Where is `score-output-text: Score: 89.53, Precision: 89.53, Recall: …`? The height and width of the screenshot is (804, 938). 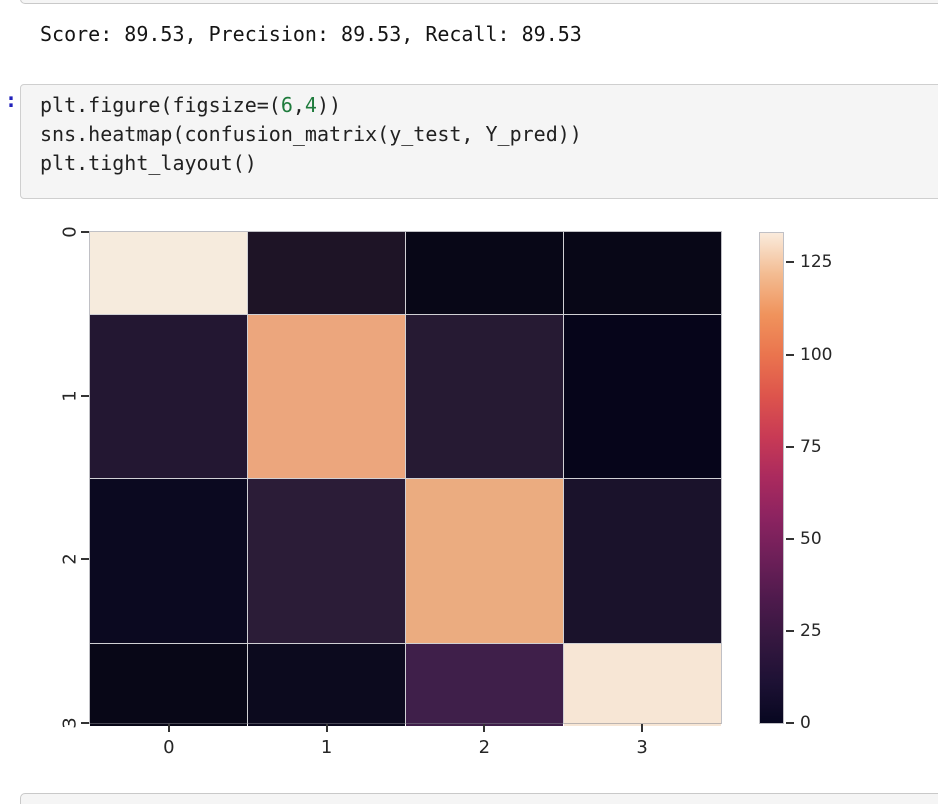 score-output-text: Score: 89.53, Precision: 89.53, Recall: … is located at coordinates (311, 34).